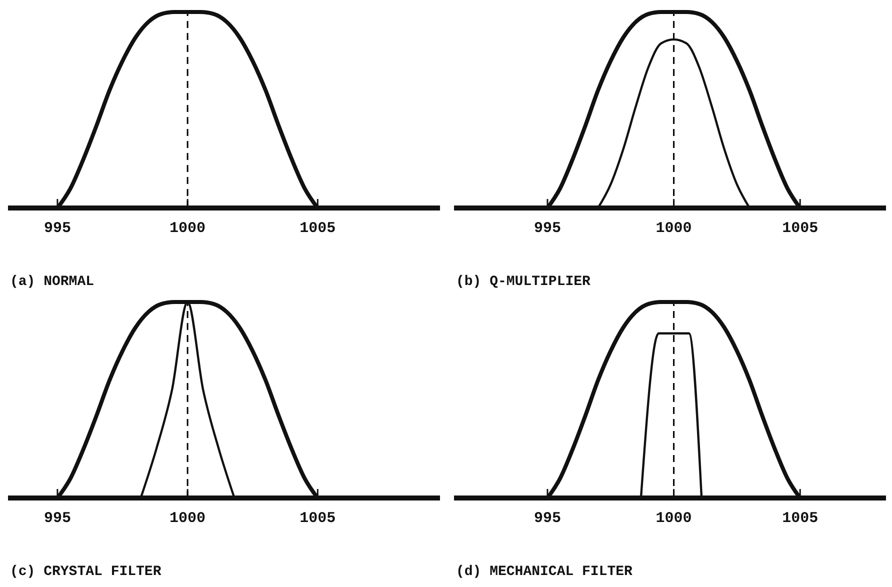 The height and width of the screenshot is (587, 892). Describe the element at coordinates (52, 282) in the screenshot. I see `text: (a) NORMAL` at that location.